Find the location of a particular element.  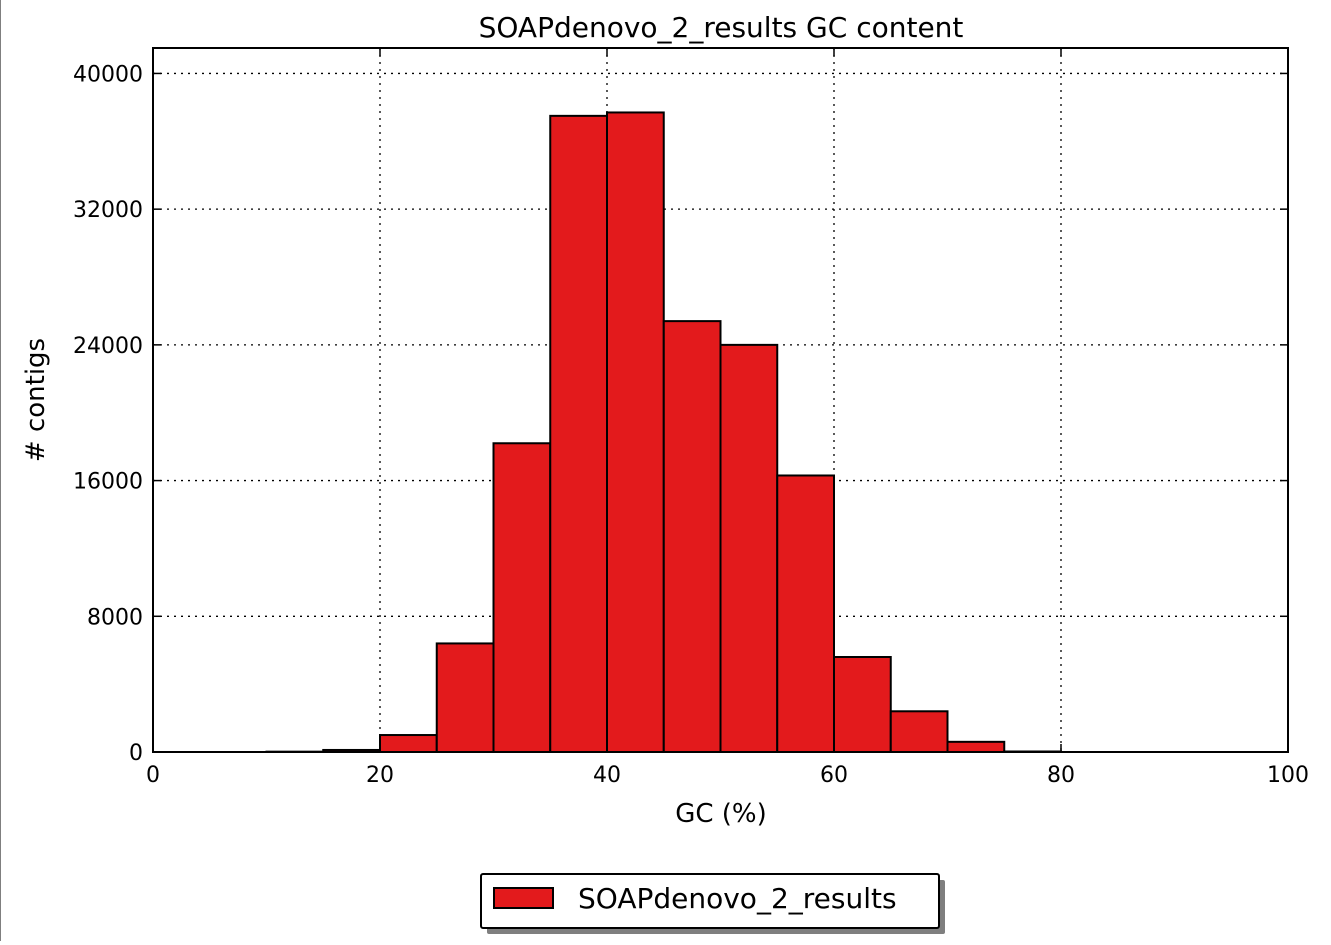

y-tick-label: 16000 is located at coordinates (108, 482).